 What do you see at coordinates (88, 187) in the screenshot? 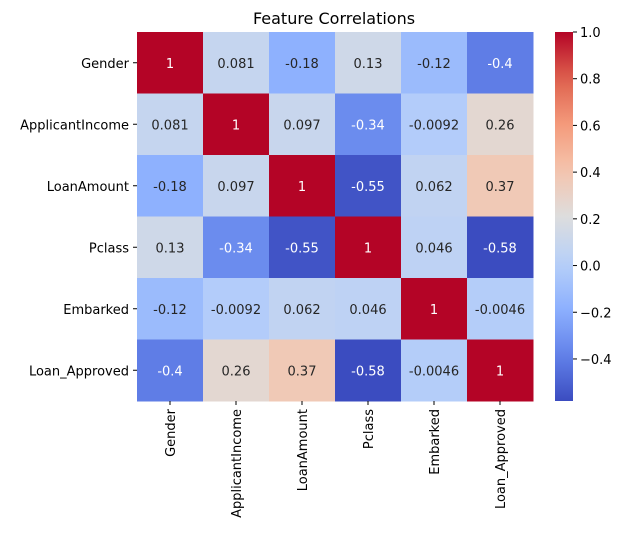
I see `row-label-LoanAmount: LoanAmount` at bounding box center [88, 187].